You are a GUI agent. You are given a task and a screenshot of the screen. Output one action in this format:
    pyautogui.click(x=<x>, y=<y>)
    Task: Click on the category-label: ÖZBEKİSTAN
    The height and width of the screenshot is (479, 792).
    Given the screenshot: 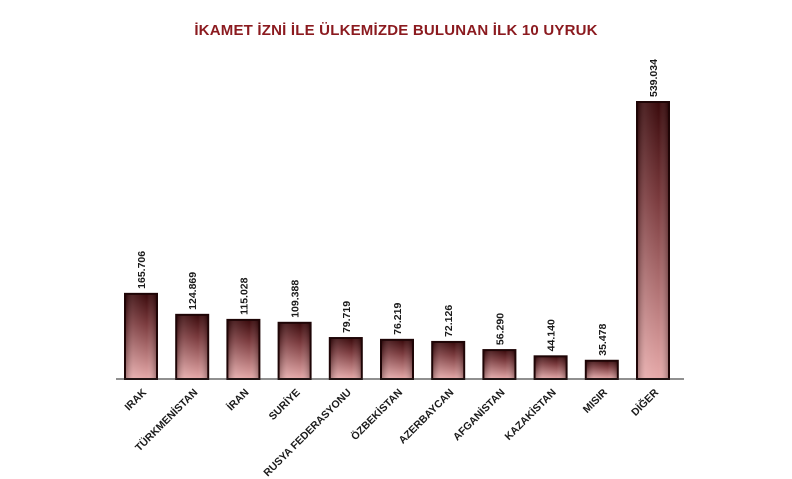 What is the action you would take?
    pyautogui.click(x=376, y=414)
    